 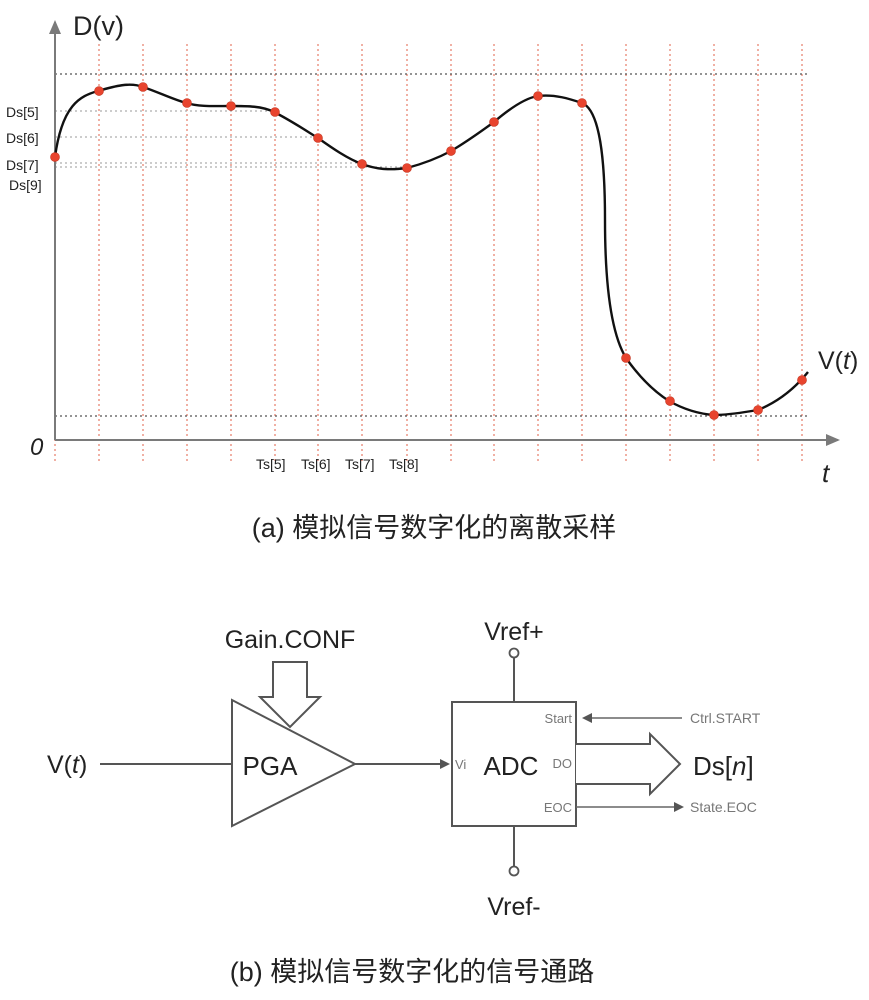 What do you see at coordinates (22, 112) in the screenshot?
I see `y-tick-label: Ds[5]` at bounding box center [22, 112].